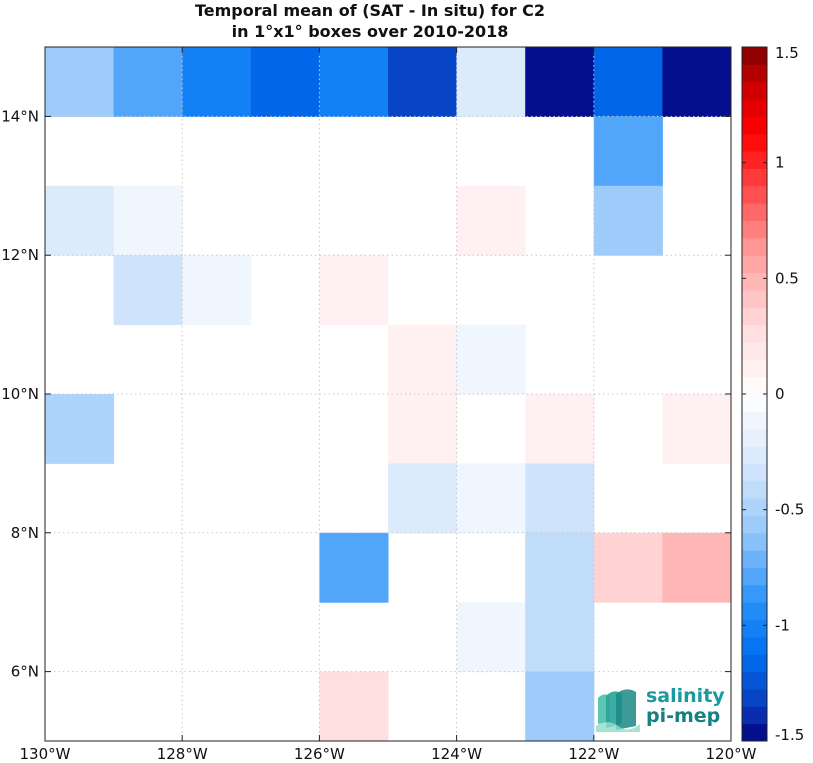 Image resolution: width=813 pixels, height=763 pixels. I want to click on x-tick-label: 130°W, so click(45, 754).